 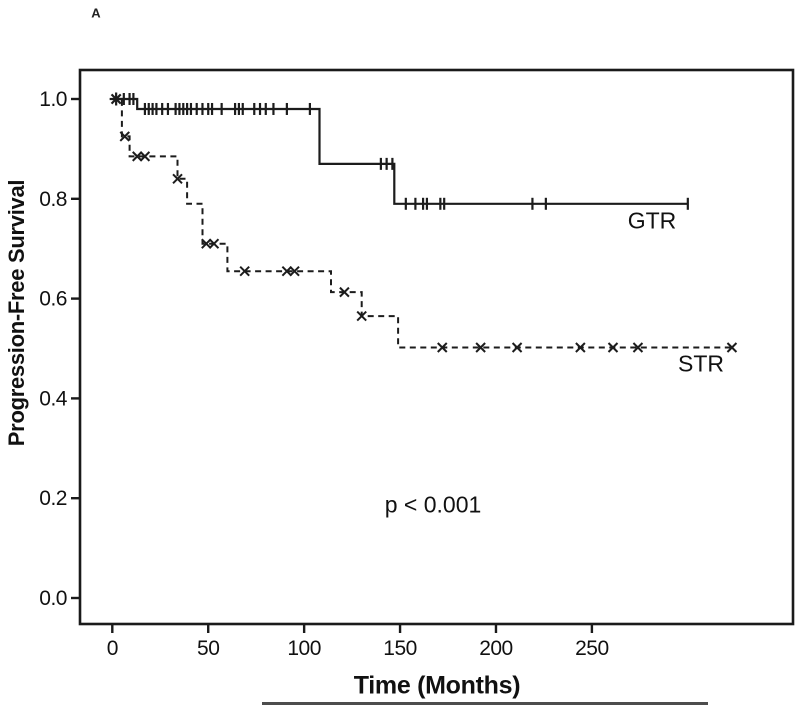 I want to click on cropped-table-edge, so click(x=485, y=703).